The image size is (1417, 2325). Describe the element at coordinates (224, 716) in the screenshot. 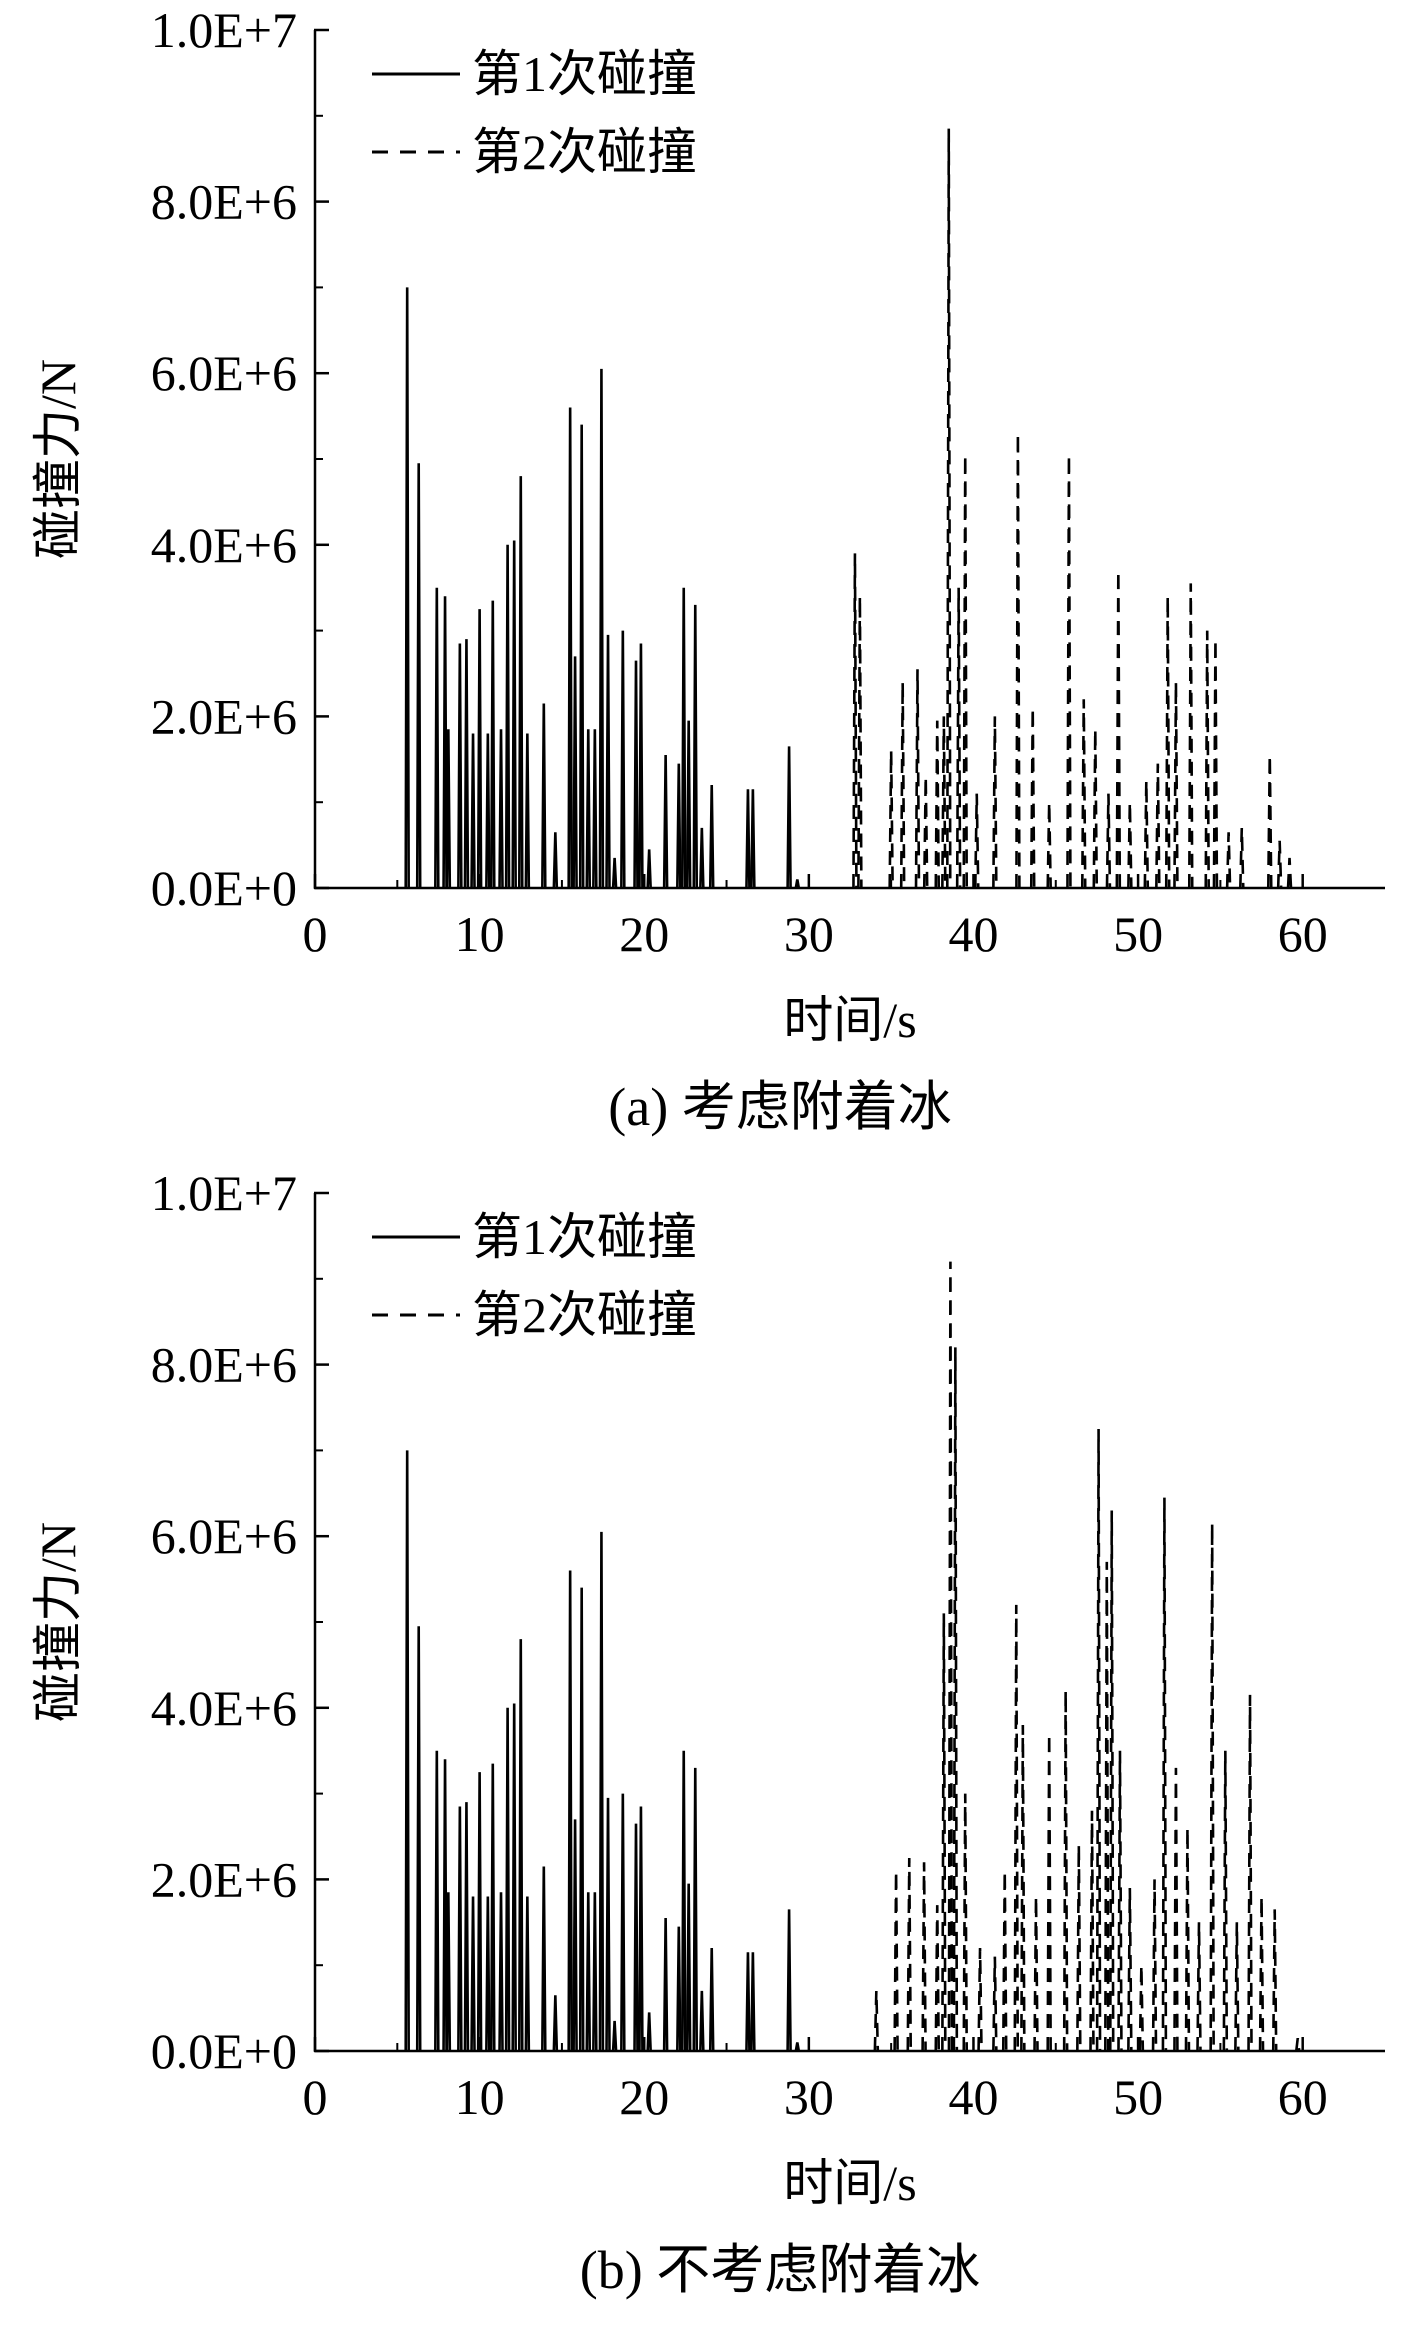

I see `y-tick-label: 2.0E+6` at that location.